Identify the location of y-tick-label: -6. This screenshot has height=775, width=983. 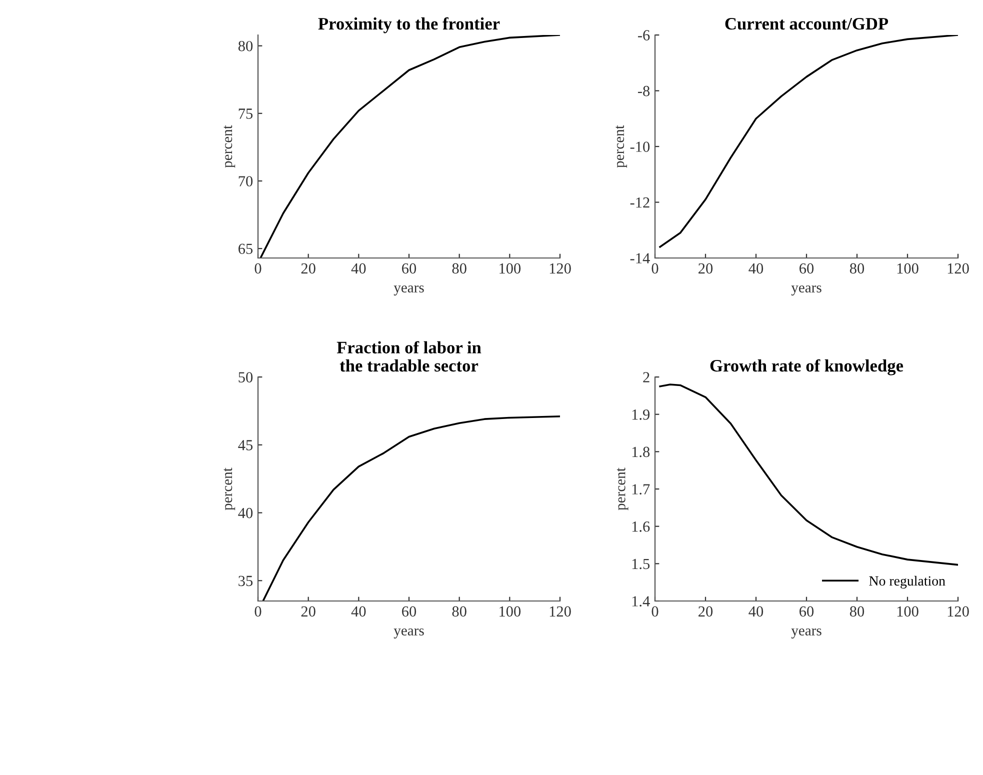
(644, 35).